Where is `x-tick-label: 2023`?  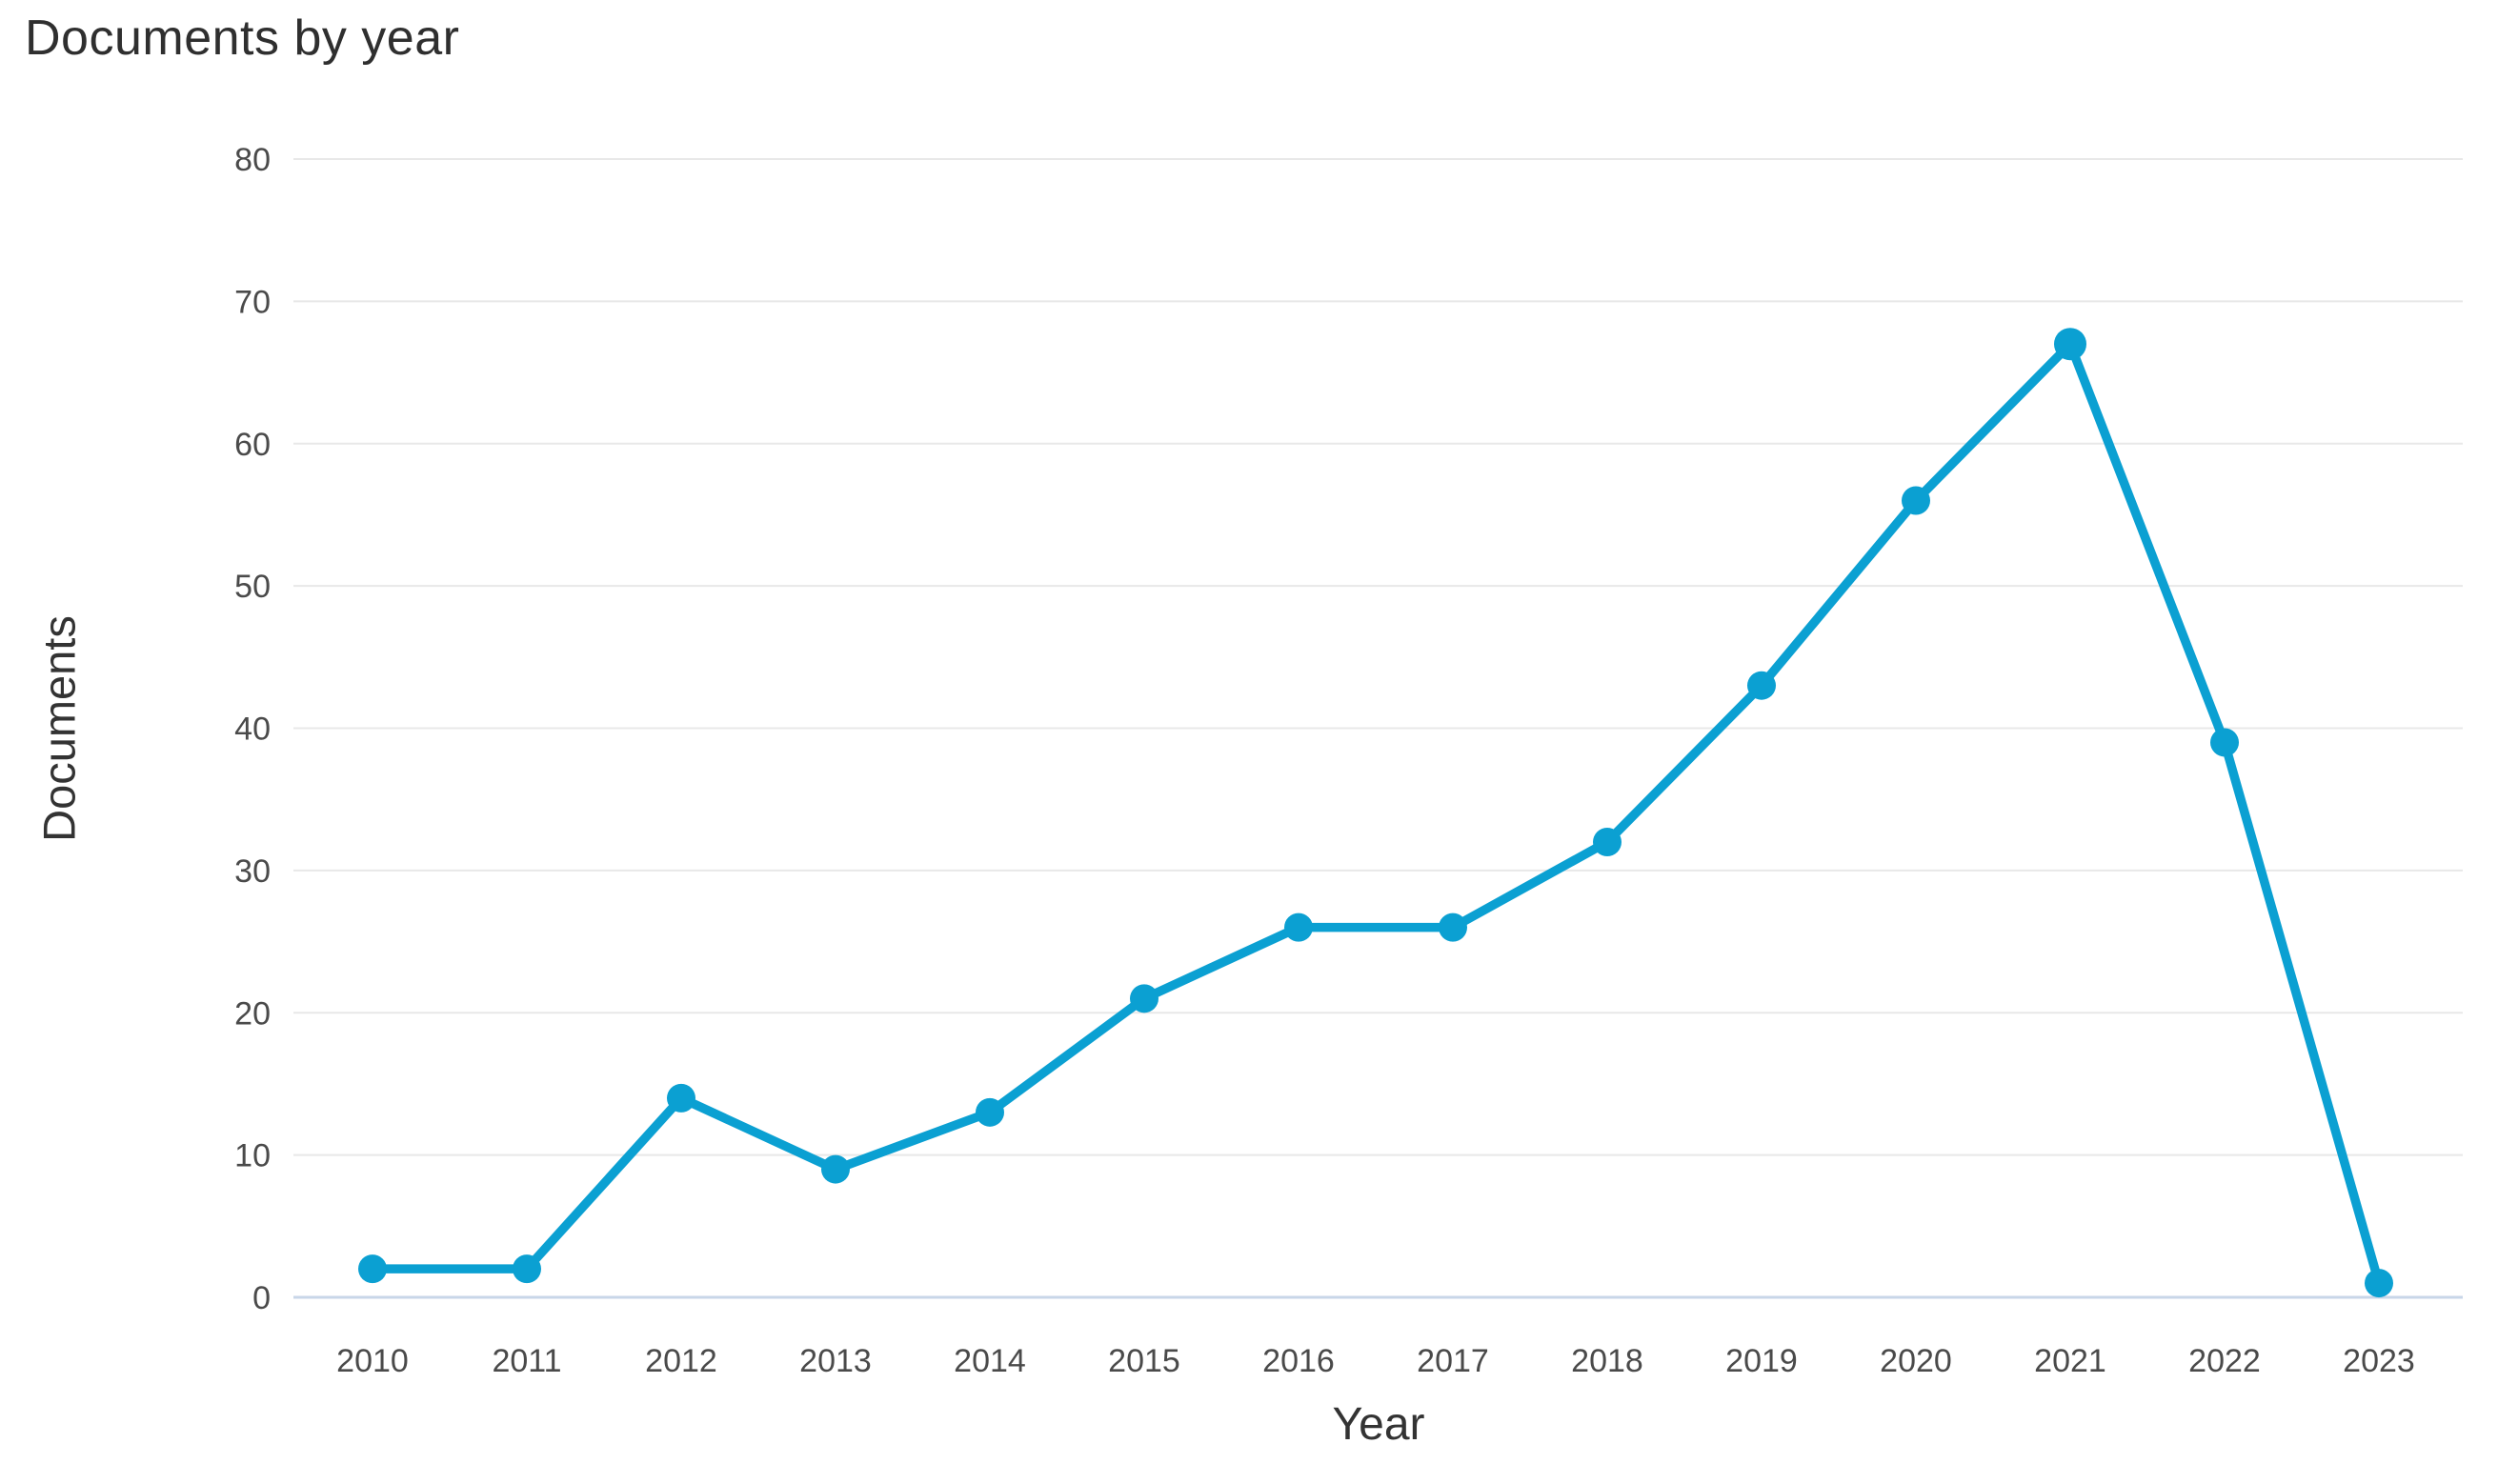 x-tick-label: 2023 is located at coordinates (2379, 1361).